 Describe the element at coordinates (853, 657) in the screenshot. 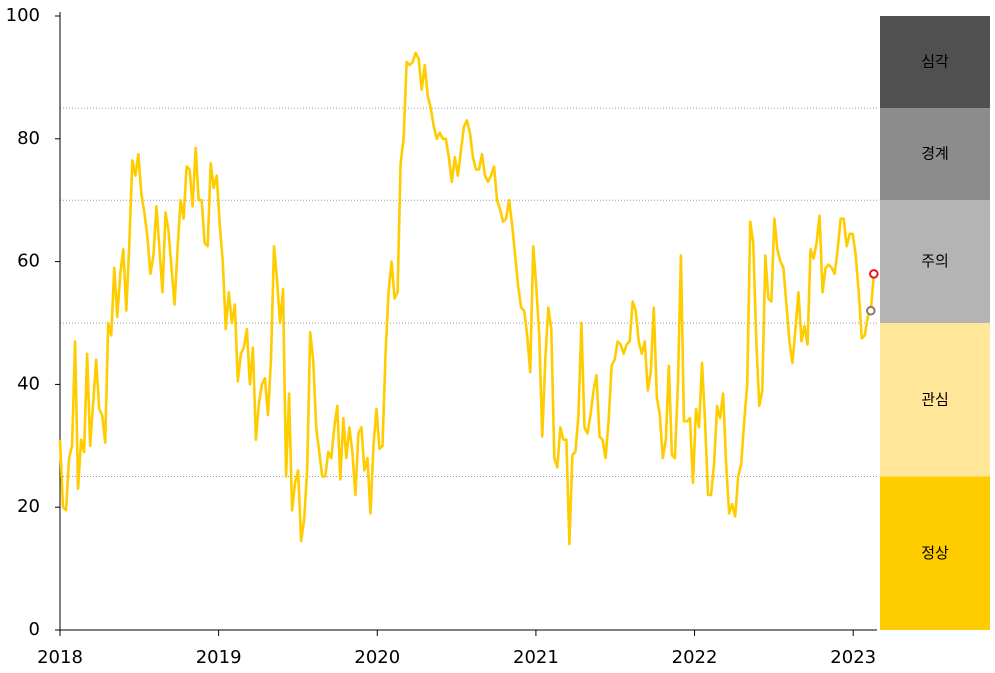

I see `x-tick-label: 2023` at that location.